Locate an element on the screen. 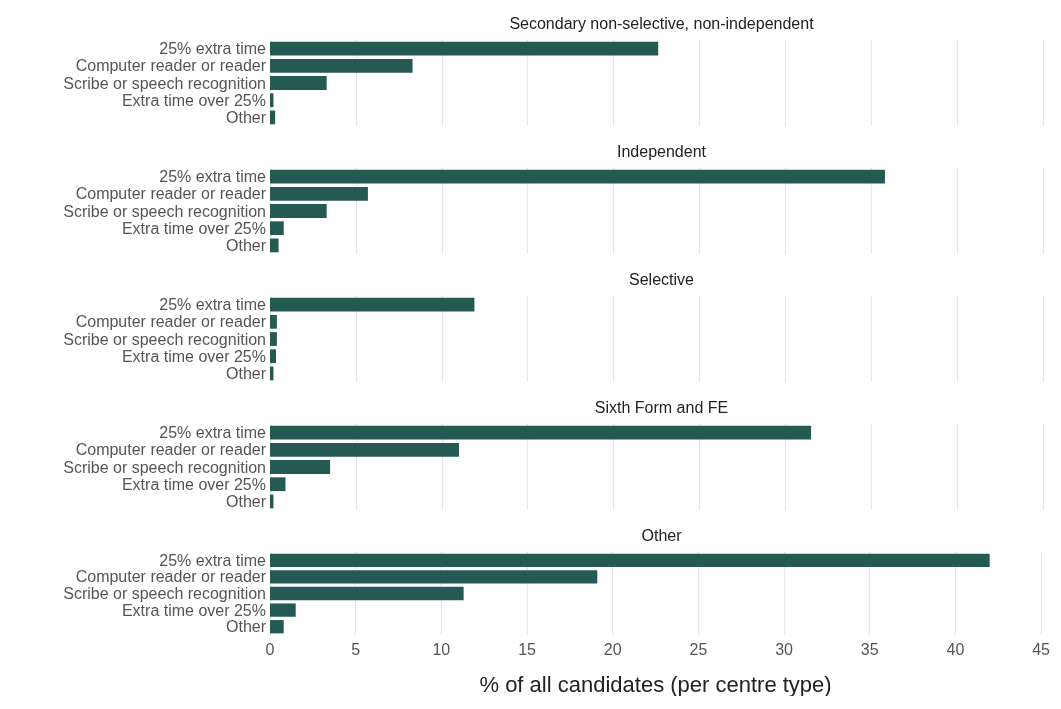  chart-title: Secondary non-selective, non-independent is located at coordinates (662, 23).